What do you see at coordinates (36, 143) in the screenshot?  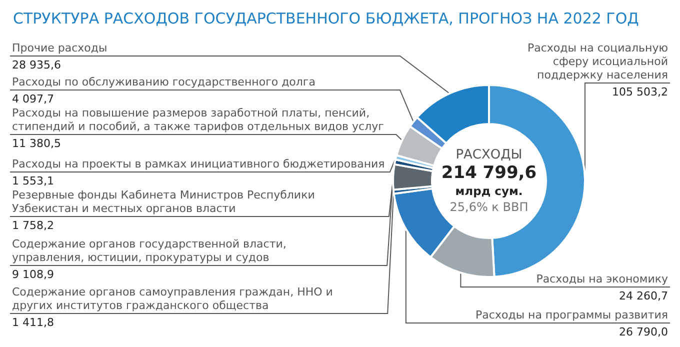 I see `data-label: 11 380,5` at bounding box center [36, 143].